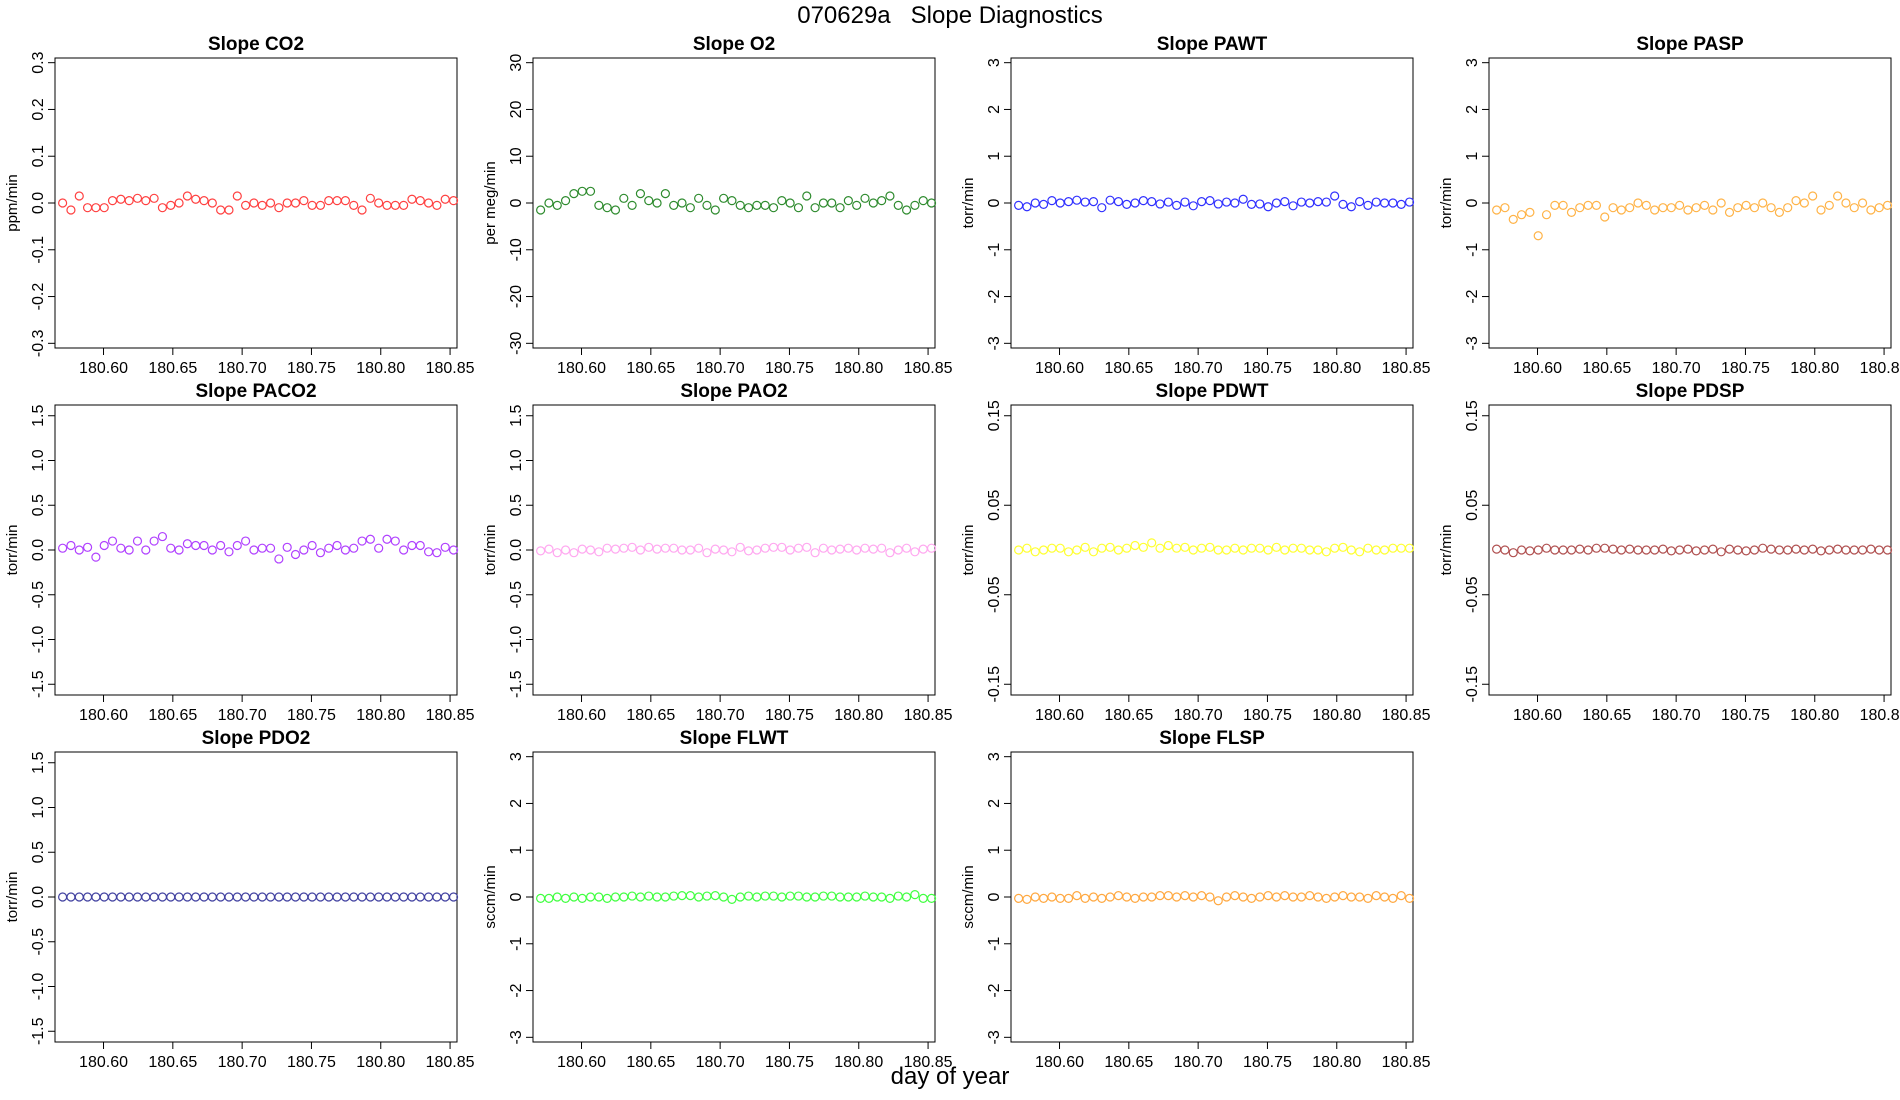  I want to click on y-axis-label: sccm/min, so click(490, 896).